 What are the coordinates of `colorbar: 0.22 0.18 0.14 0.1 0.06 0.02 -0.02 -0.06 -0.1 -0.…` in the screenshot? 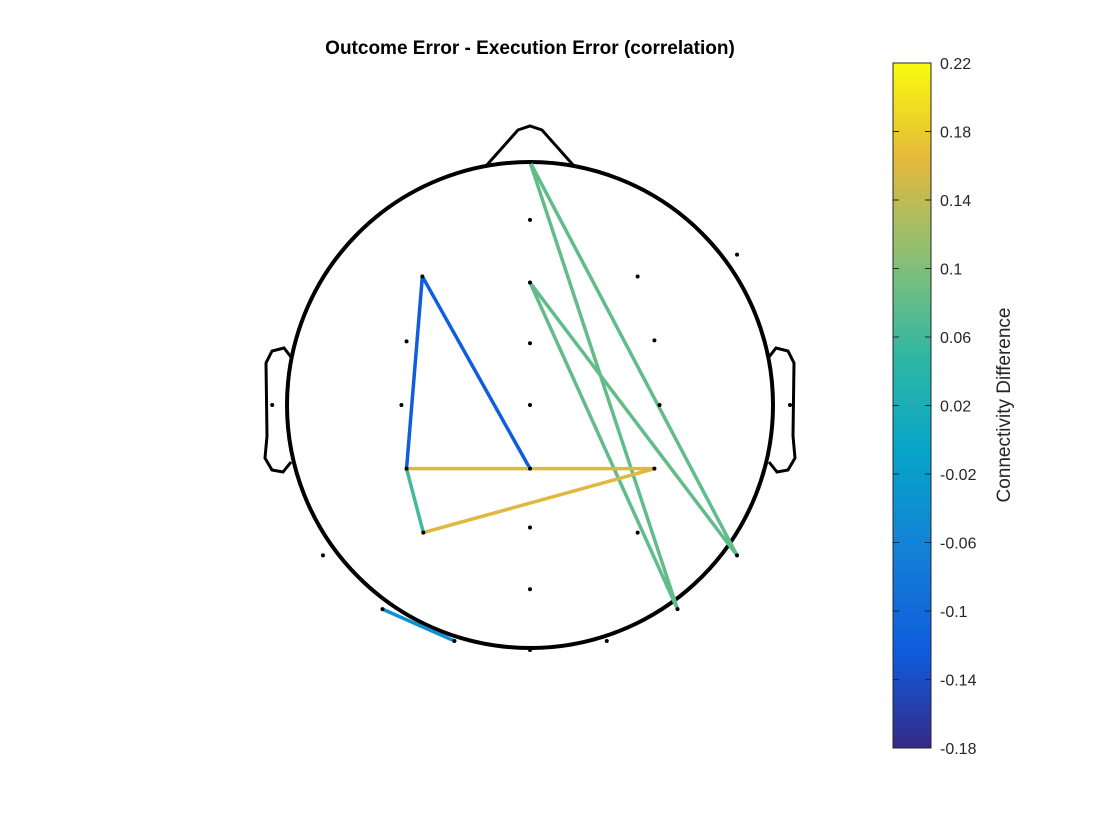 It's located at (953, 407).